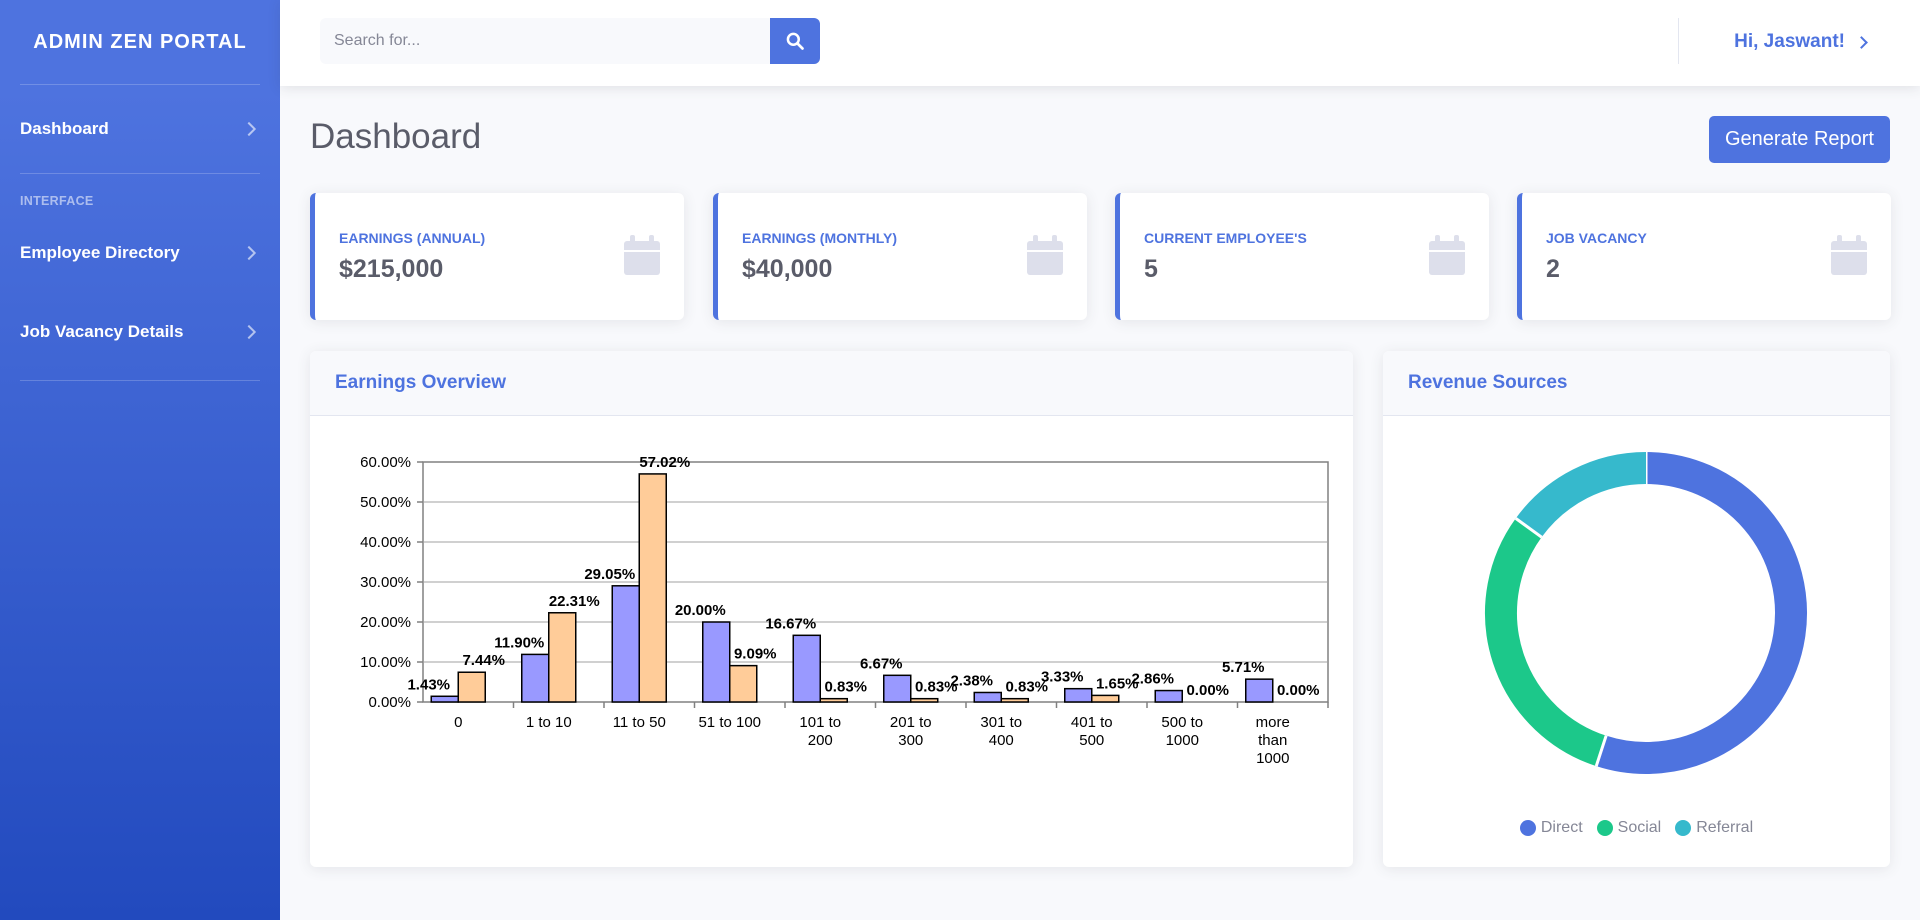  What do you see at coordinates (1092, 722) in the screenshot?
I see `x-tick-label: 401 to` at bounding box center [1092, 722].